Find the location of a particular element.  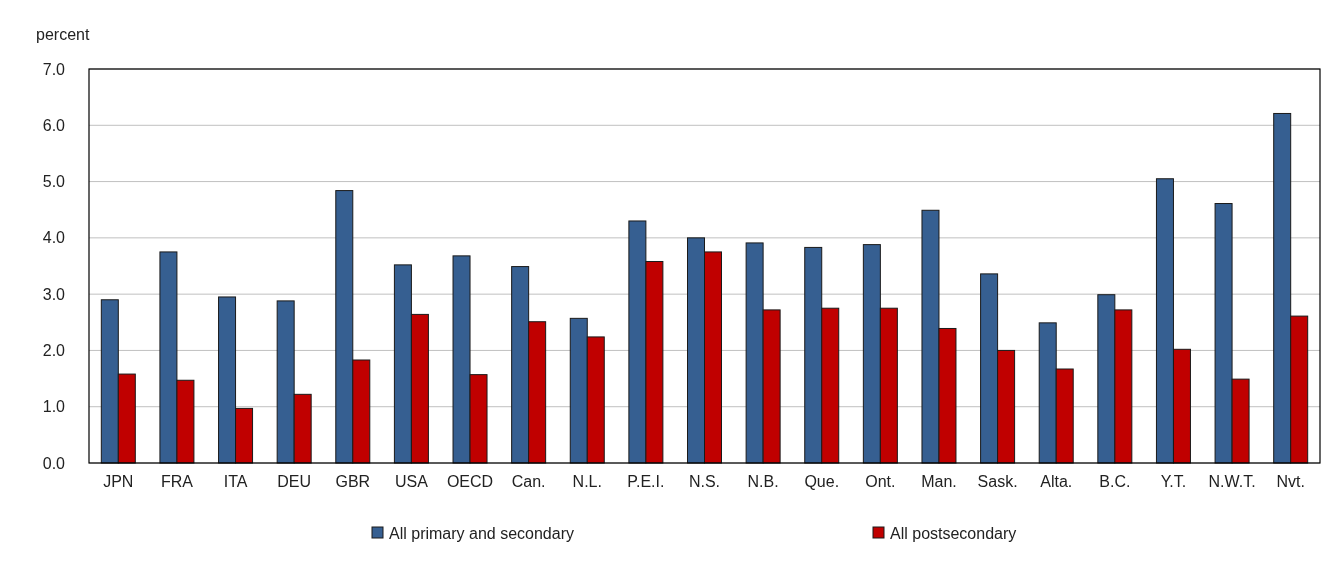

y-tick-label: 2.0 is located at coordinates (54, 351).